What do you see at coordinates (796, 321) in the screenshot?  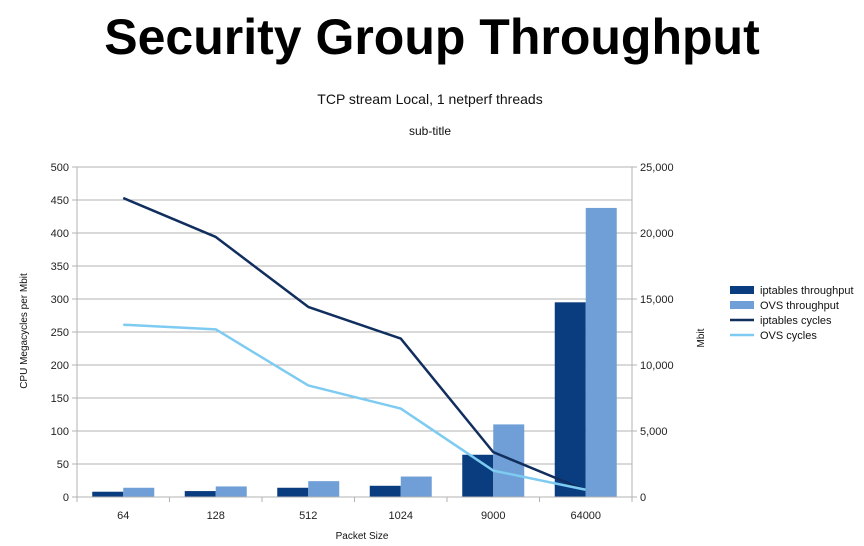 I see `legend-label: iptables cycles` at bounding box center [796, 321].